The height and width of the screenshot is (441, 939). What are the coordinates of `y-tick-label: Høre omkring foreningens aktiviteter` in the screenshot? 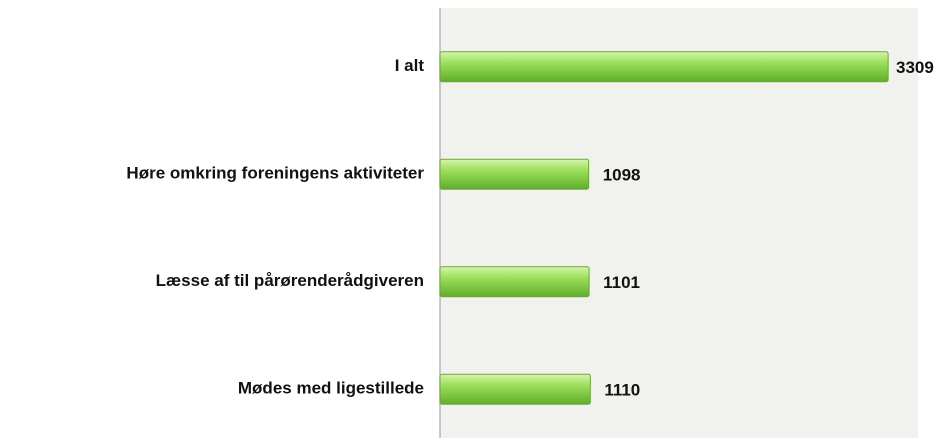 It's located at (275, 173).